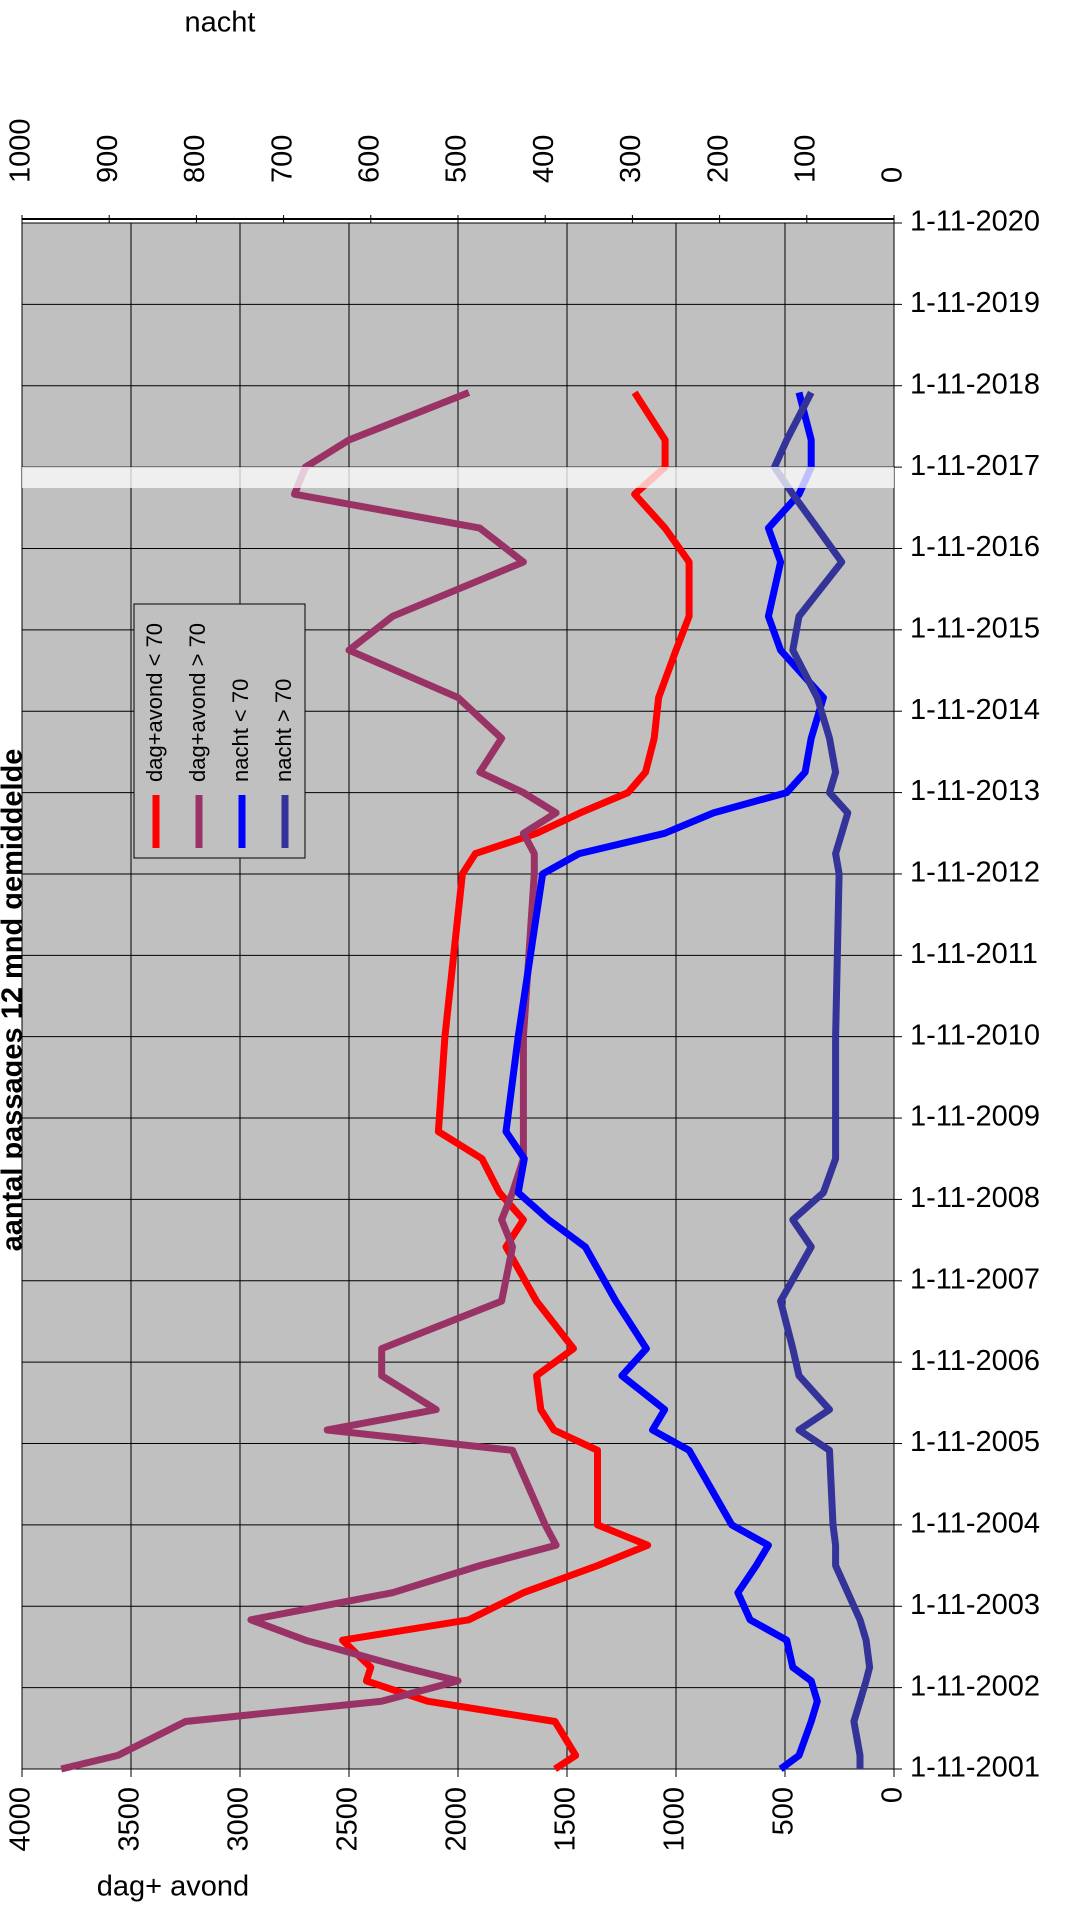  What do you see at coordinates (975, 1442) in the screenshot?
I see `x-tick-label: 1-11-2005` at bounding box center [975, 1442].